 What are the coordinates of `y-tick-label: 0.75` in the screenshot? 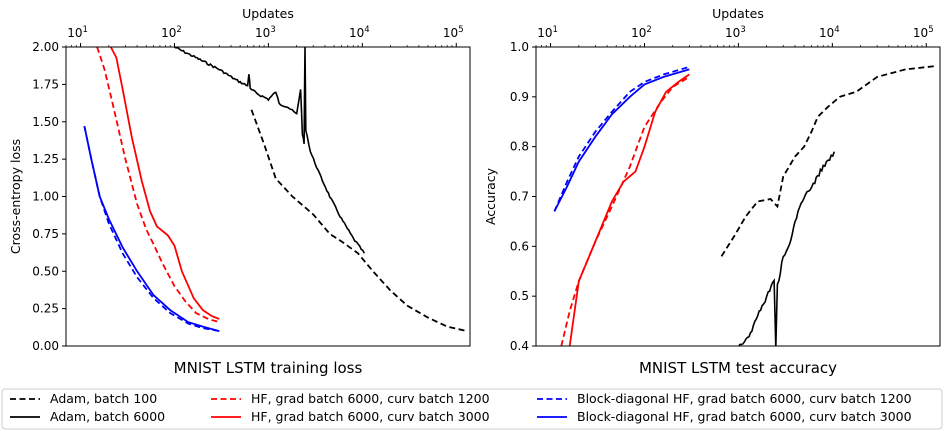 It's located at (45, 234).